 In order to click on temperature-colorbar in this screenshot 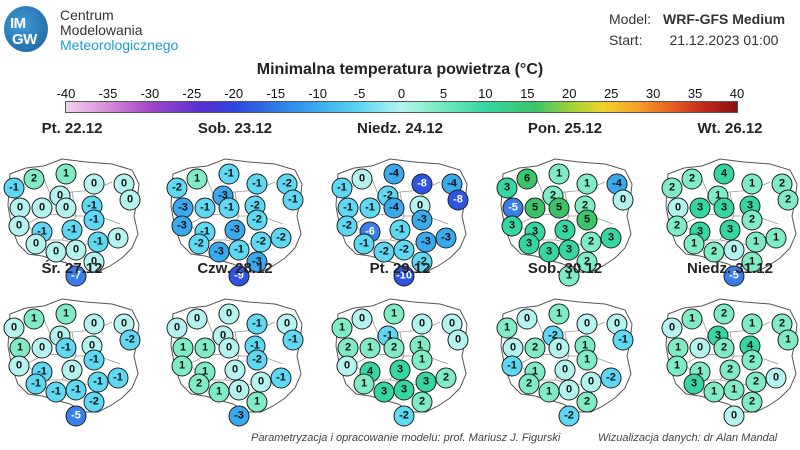, I will do `click(401, 107)`.